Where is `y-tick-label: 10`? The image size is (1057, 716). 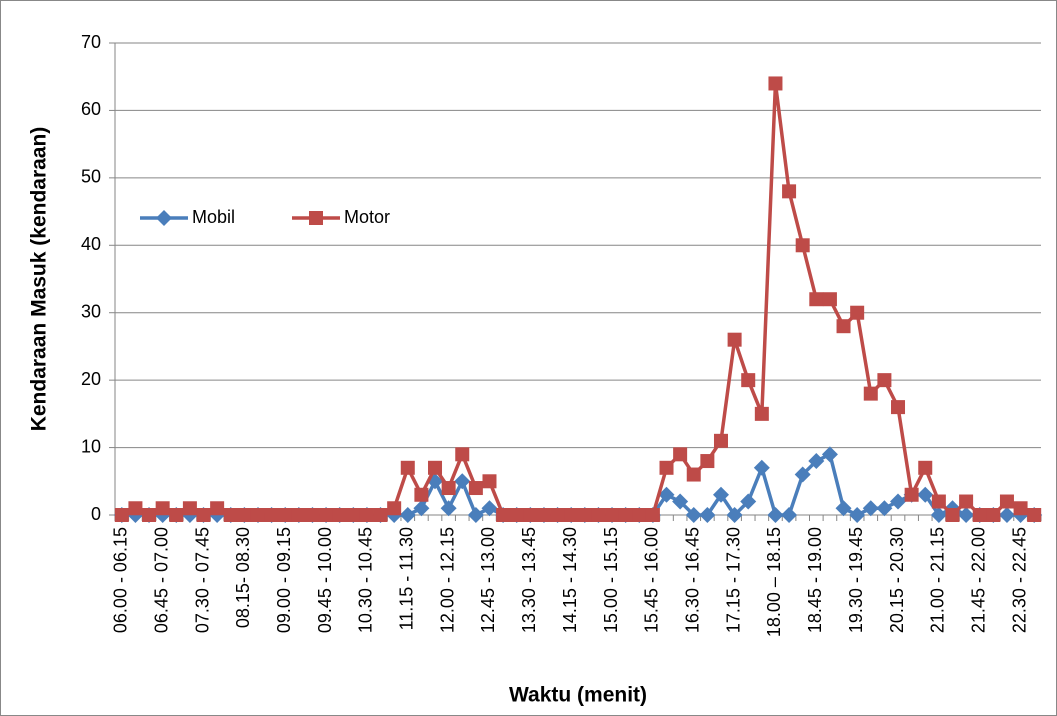
y-tick-label: 10 is located at coordinates (91, 446).